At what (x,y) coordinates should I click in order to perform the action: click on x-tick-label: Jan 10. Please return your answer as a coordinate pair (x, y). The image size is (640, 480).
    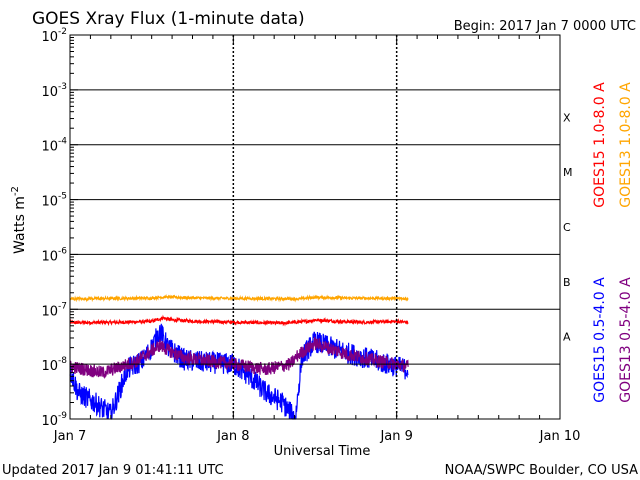
    Looking at the image, I should click on (560, 436).